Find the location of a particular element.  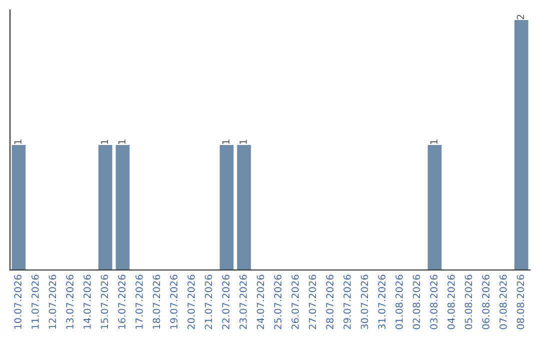

x-tick-label: 20.07.2026 is located at coordinates (191, 302).